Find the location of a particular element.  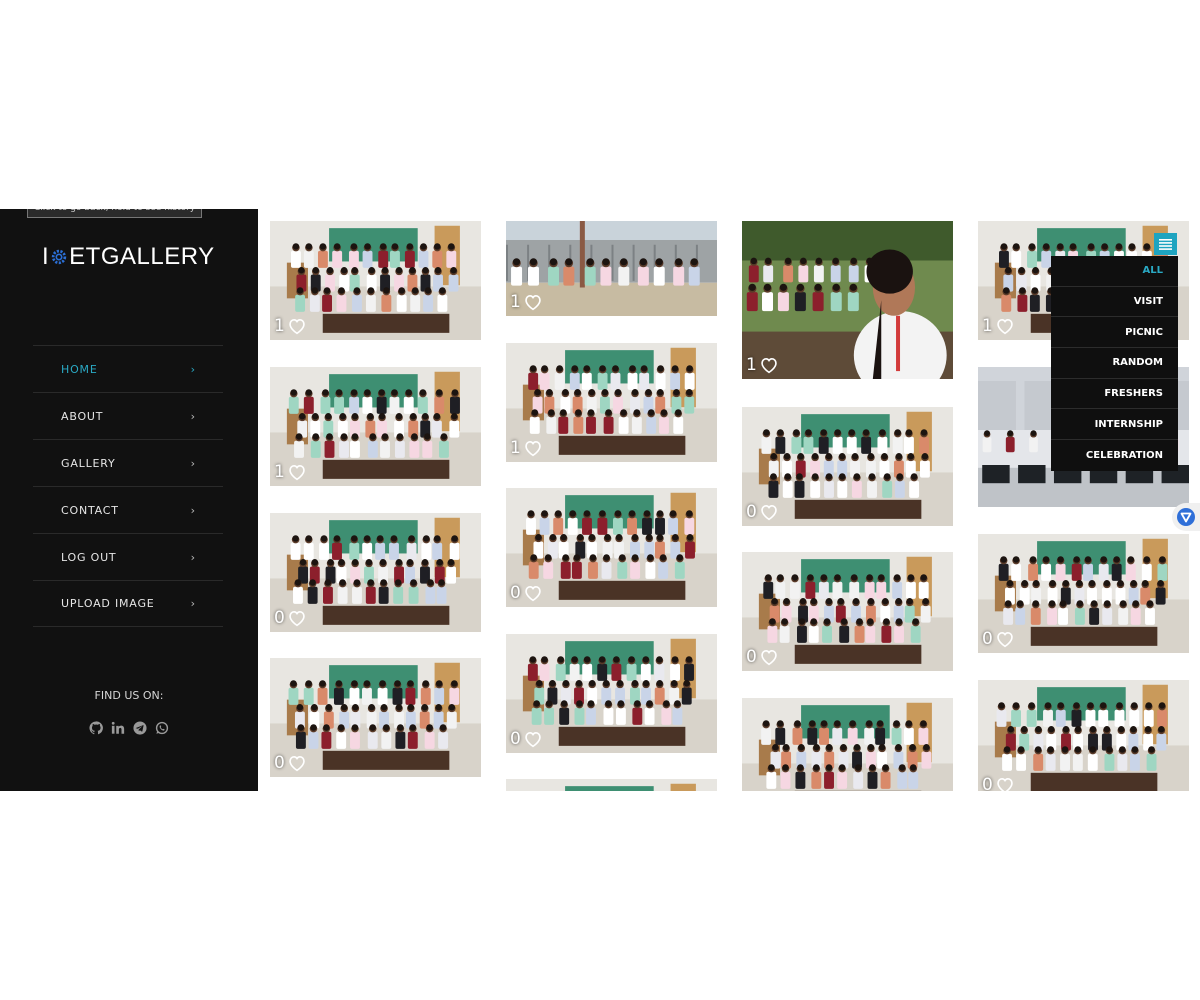

site-logo: I ETGALLERY is located at coordinates (132, 257).